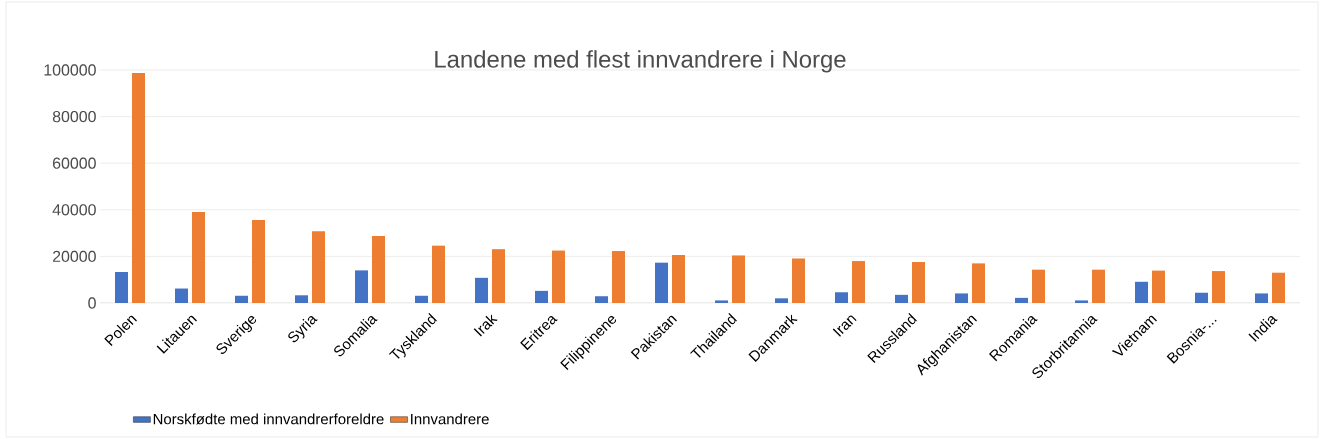  What do you see at coordinates (640, 61) in the screenshot?
I see `chart-title: Landene med flest innvandrere i Norge` at bounding box center [640, 61].